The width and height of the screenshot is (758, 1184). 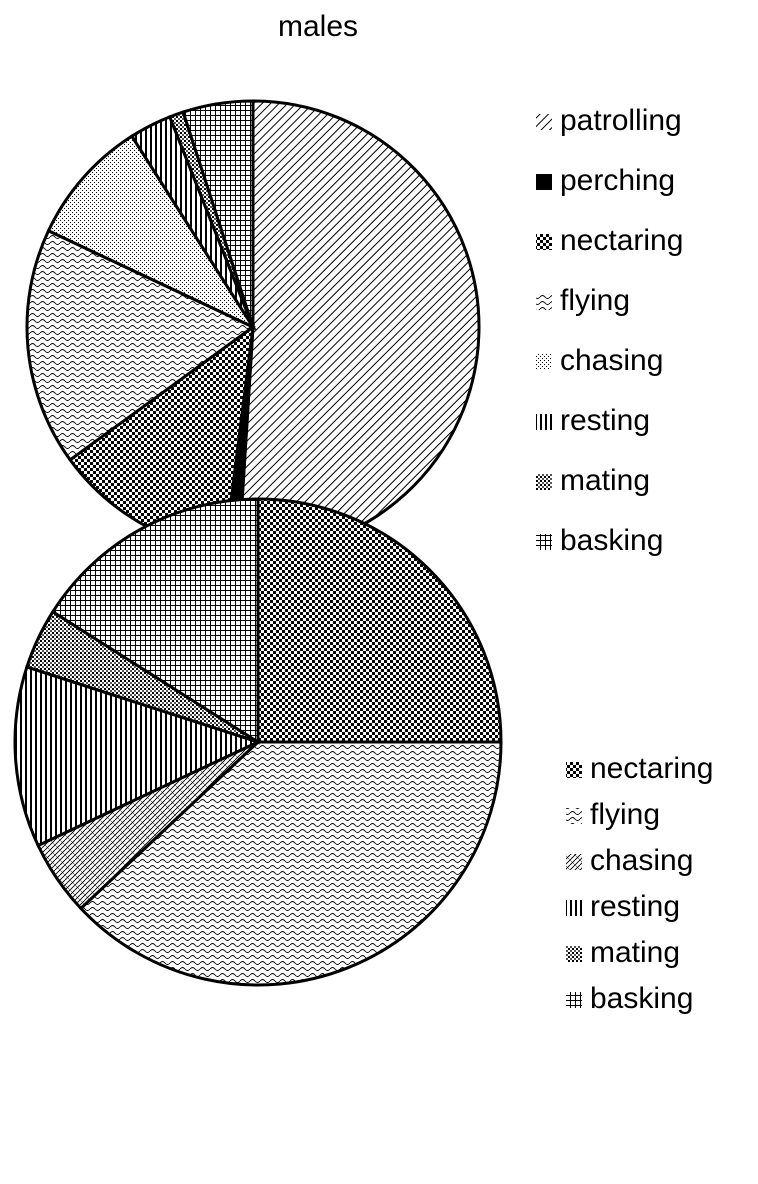 What do you see at coordinates (318, 26) in the screenshot?
I see `chart-title: males` at bounding box center [318, 26].